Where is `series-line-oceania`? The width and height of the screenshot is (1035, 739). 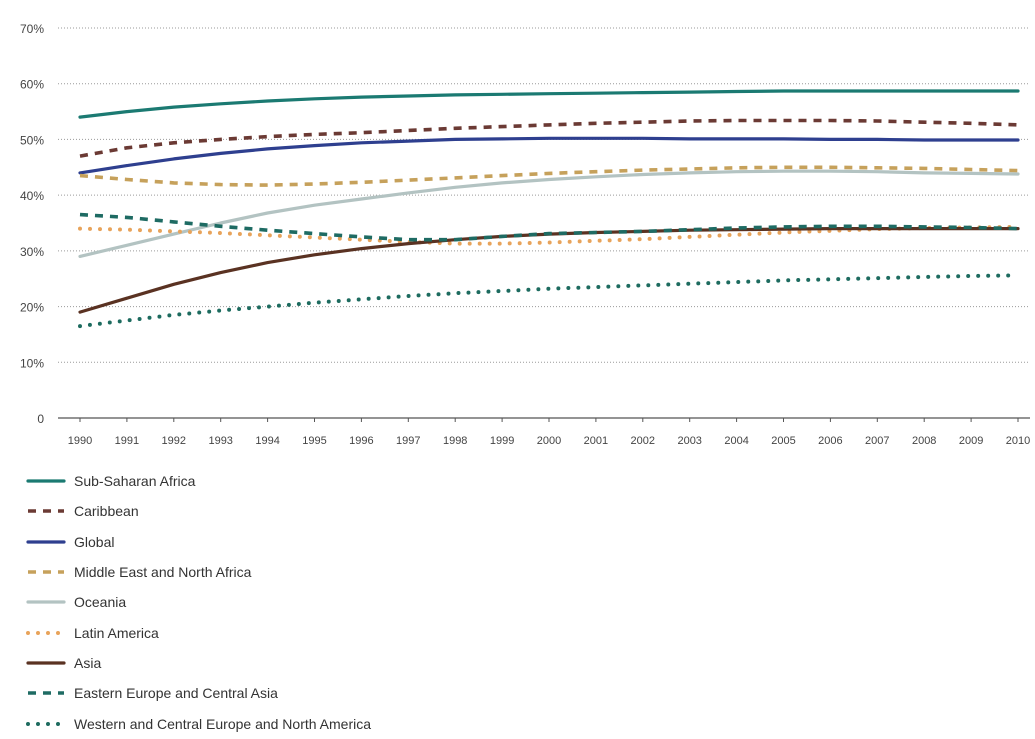 series-line-oceania is located at coordinates (549, 213).